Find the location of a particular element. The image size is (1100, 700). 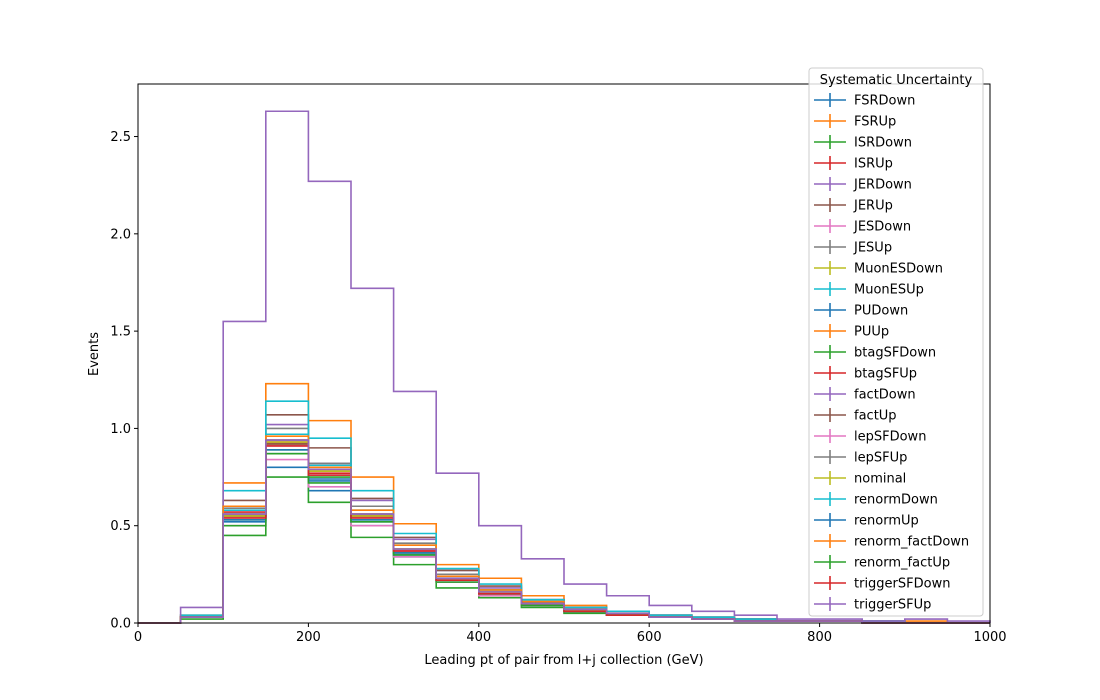

legend-entry: lepSFDown is located at coordinates (870, 437).